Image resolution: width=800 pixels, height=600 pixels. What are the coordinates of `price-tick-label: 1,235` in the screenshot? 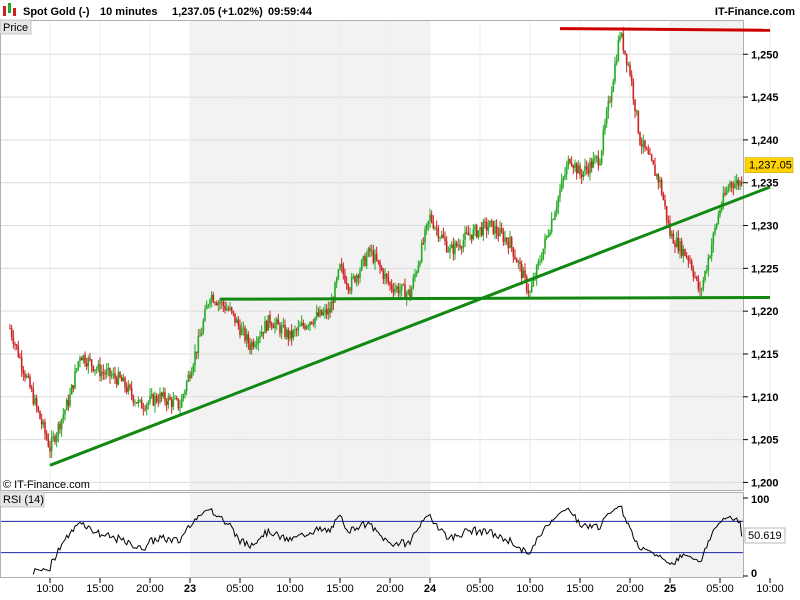 It's located at (765, 184).